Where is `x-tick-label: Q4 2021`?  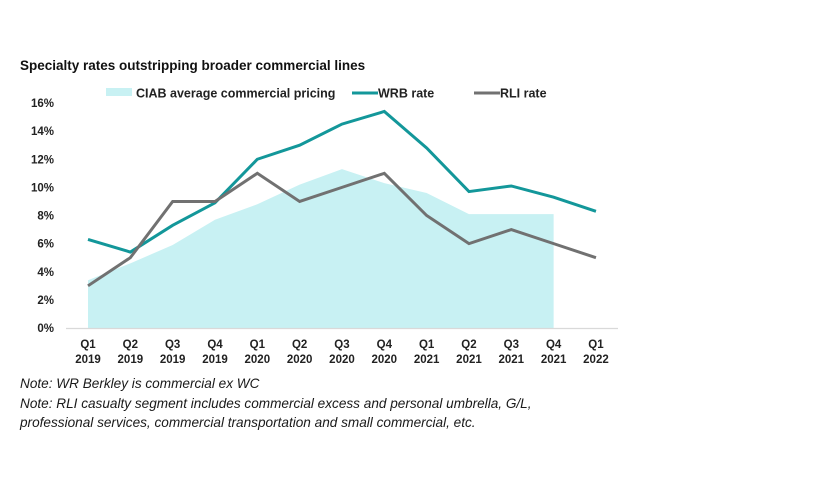 x-tick-label: Q4 2021 is located at coordinates (554, 352).